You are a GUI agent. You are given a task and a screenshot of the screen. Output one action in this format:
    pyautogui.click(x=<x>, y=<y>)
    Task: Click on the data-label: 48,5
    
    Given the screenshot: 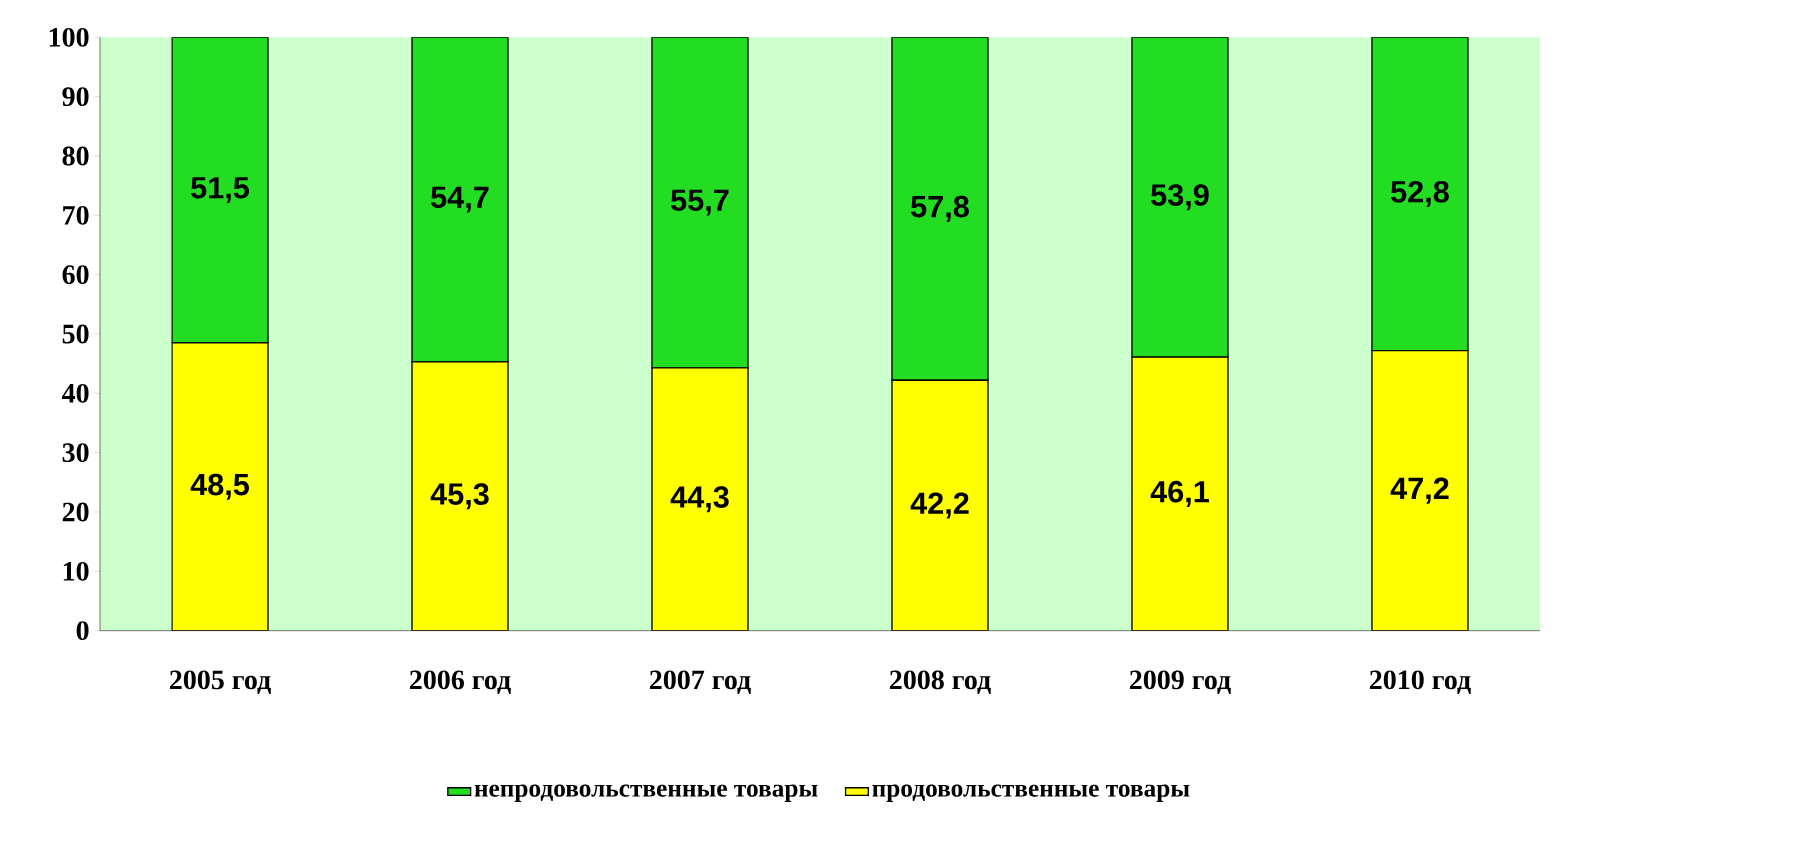 What is the action you would take?
    pyautogui.click(x=219, y=486)
    